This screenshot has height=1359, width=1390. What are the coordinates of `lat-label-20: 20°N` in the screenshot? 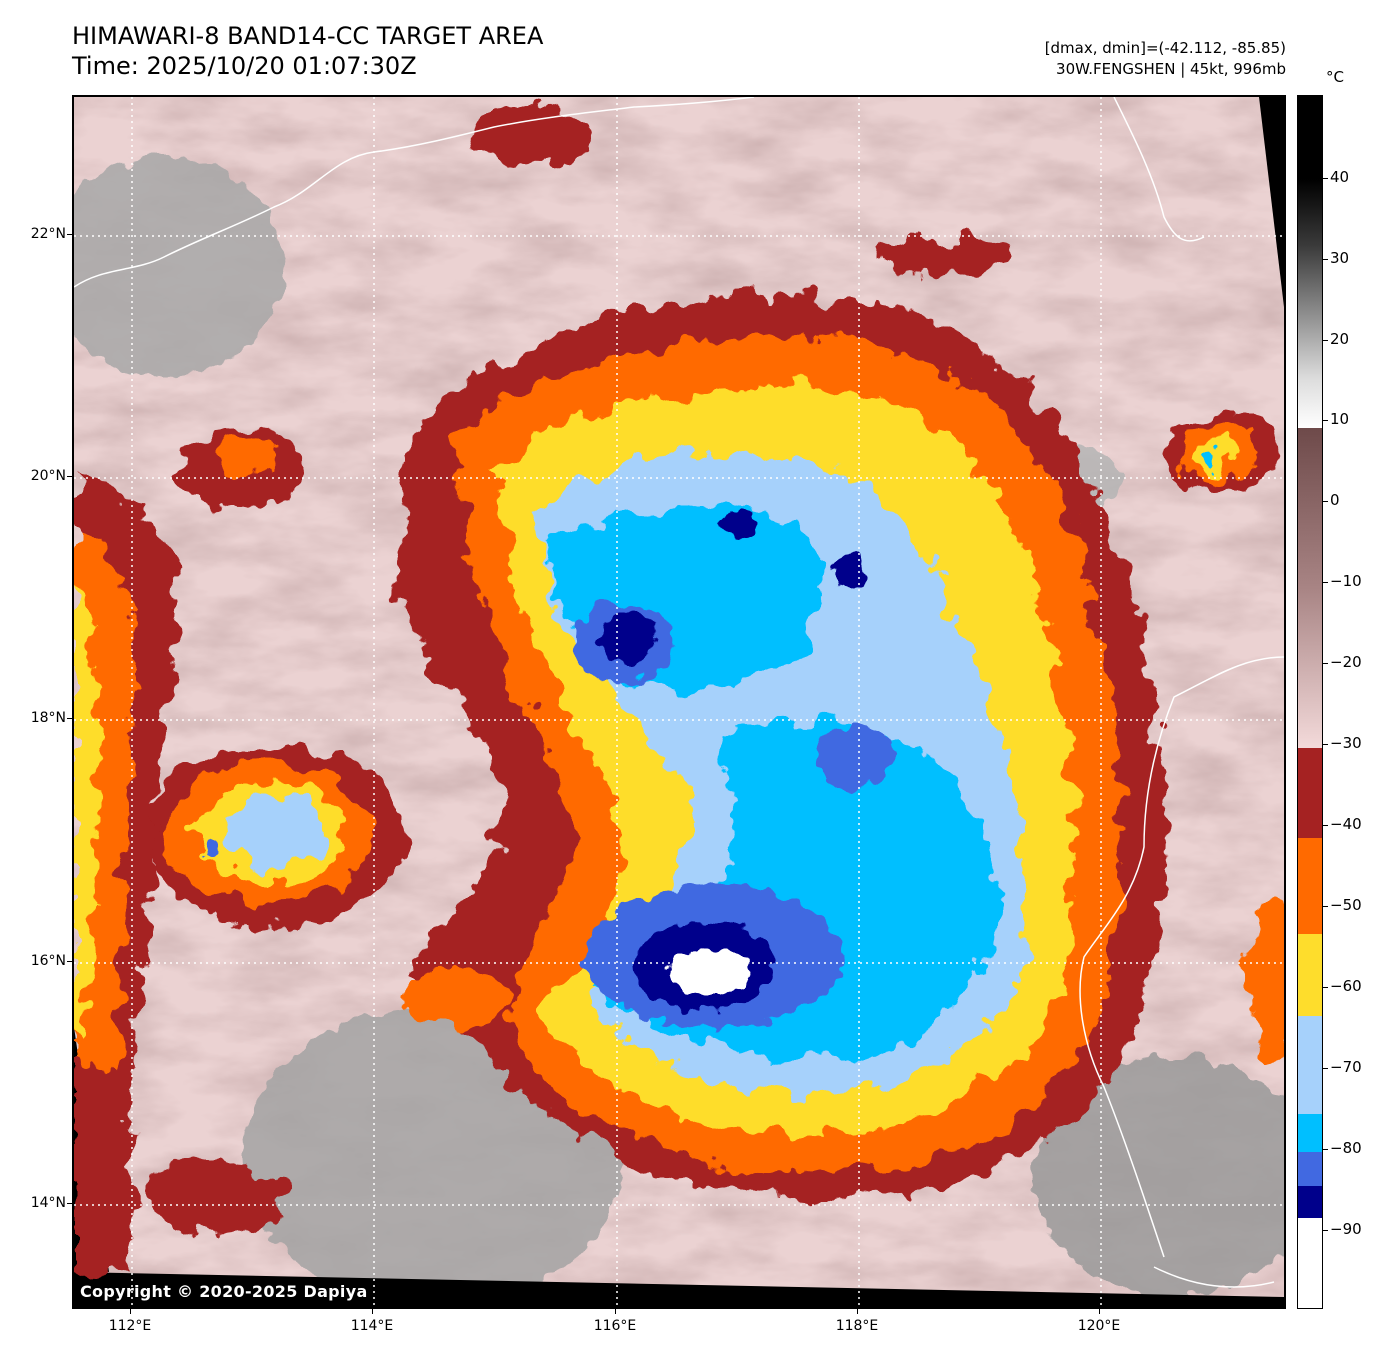 It's located at (48, 476).